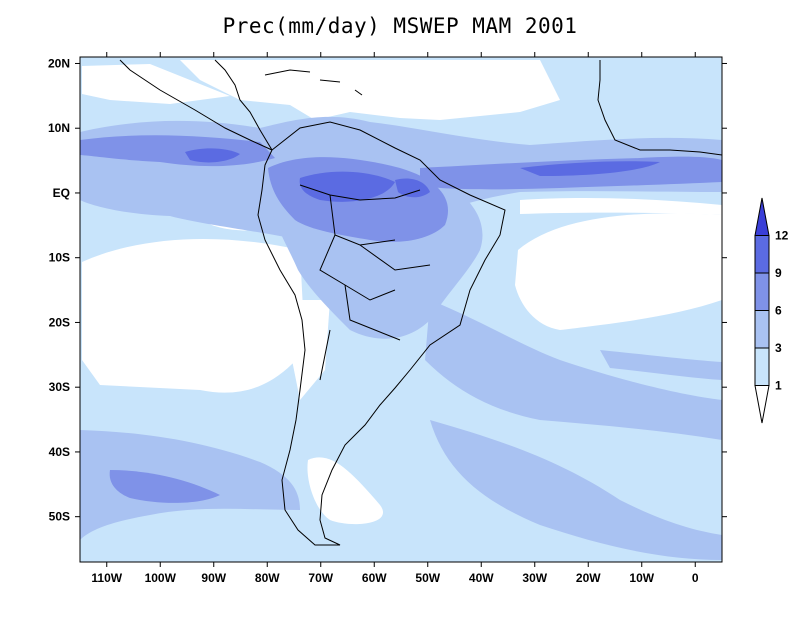  What do you see at coordinates (695, 578) in the screenshot?
I see `lon-tick-label: 0` at bounding box center [695, 578].